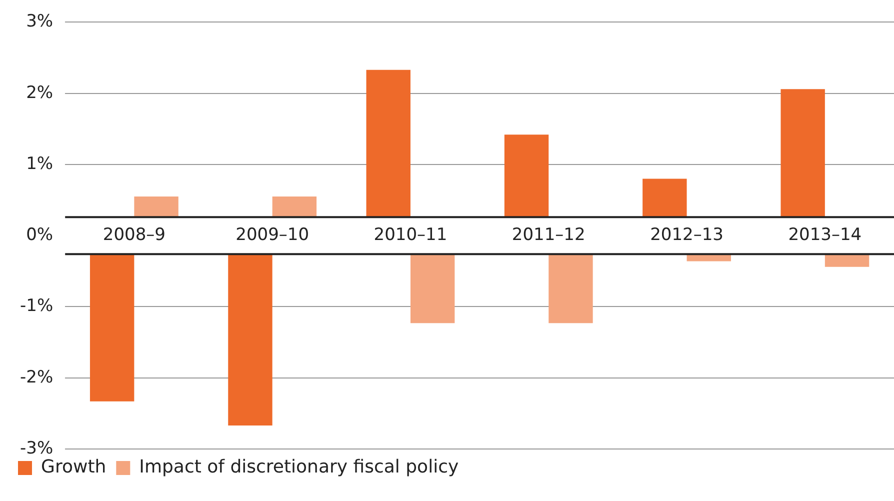 The width and height of the screenshot is (894, 501). Describe the element at coordinates (40, 164) in the screenshot. I see `y-tick-label: 1%` at that location.